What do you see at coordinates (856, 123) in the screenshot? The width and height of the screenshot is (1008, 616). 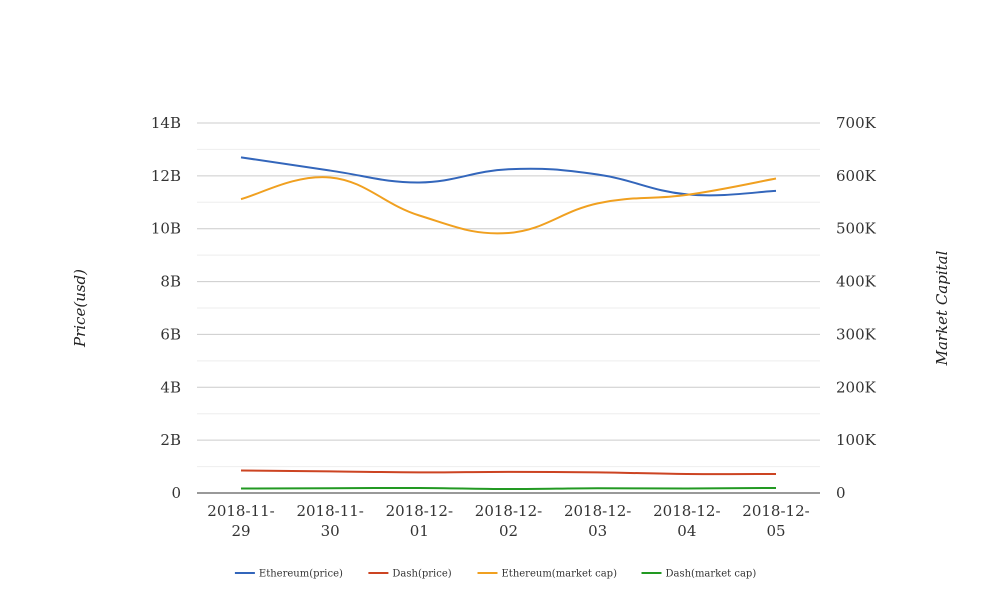 I see `right-tick-label: 700K` at bounding box center [856, 123].